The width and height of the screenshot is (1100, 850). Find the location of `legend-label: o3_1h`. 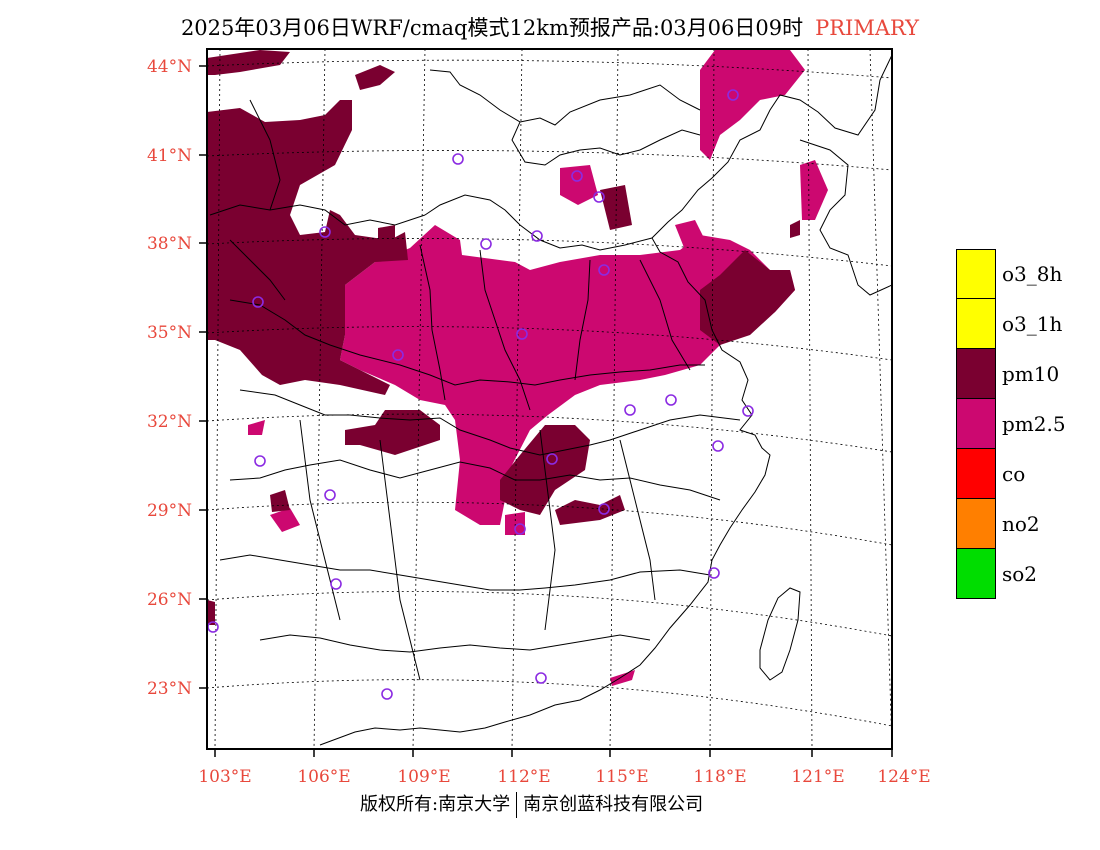

legend-label: o3_1h is located at coordinates (1032, 324).